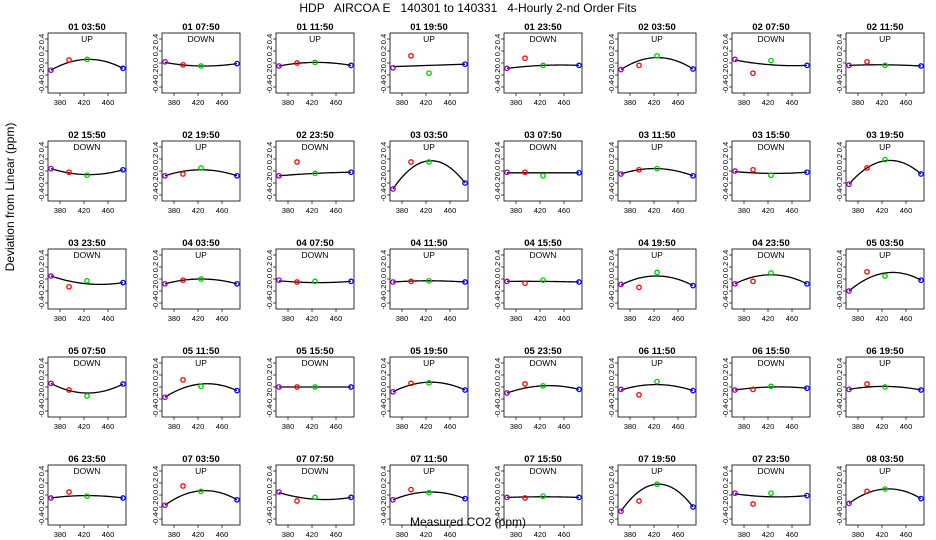 The height and width of the screenshot is (540, 936). Describe the element at coordinates (87, 243) in the screenshot. I see `panel-time: 03 23:50` at that location.